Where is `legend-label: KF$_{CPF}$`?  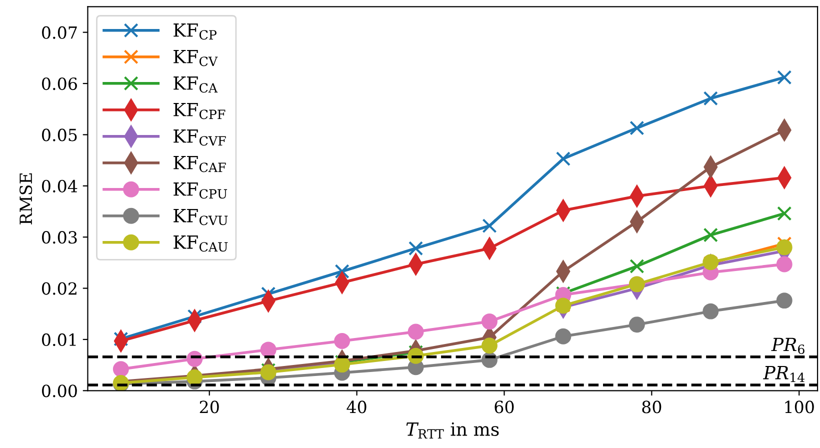
legend-label: KF$_{CPF}$ is located at coordinates (200, 111).